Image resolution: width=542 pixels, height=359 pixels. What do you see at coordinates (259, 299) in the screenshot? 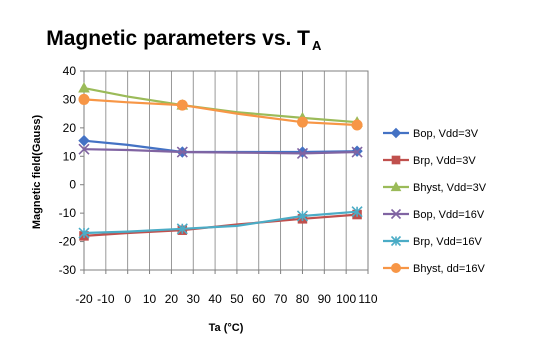
I see `x-tick-label: 60` at bounding box center [259, 299].